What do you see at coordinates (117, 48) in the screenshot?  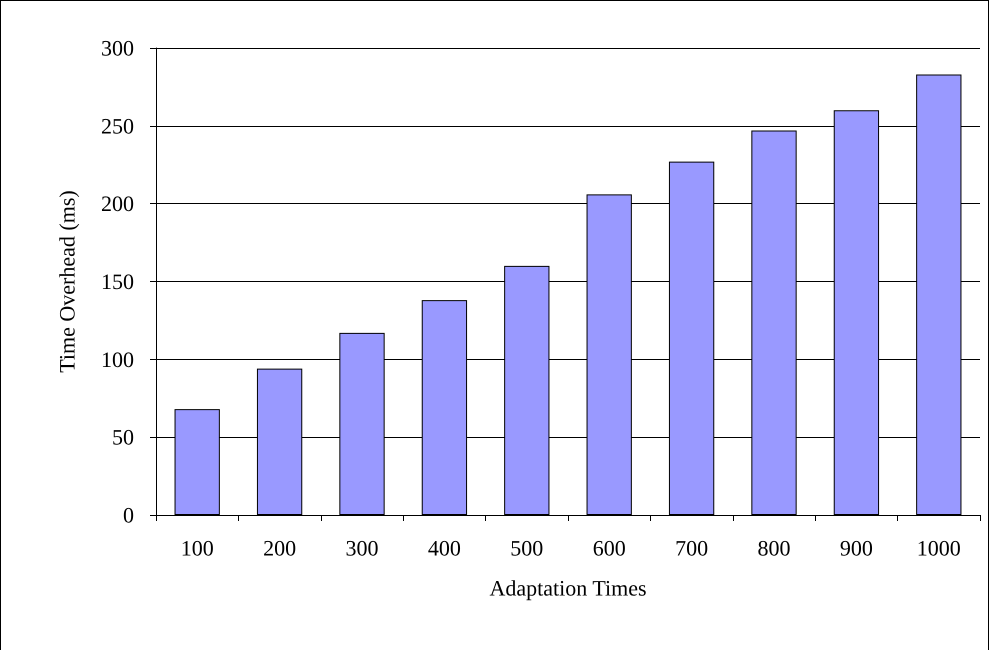 I see `y-tick-label: 300` at bounding box center [117, 48].